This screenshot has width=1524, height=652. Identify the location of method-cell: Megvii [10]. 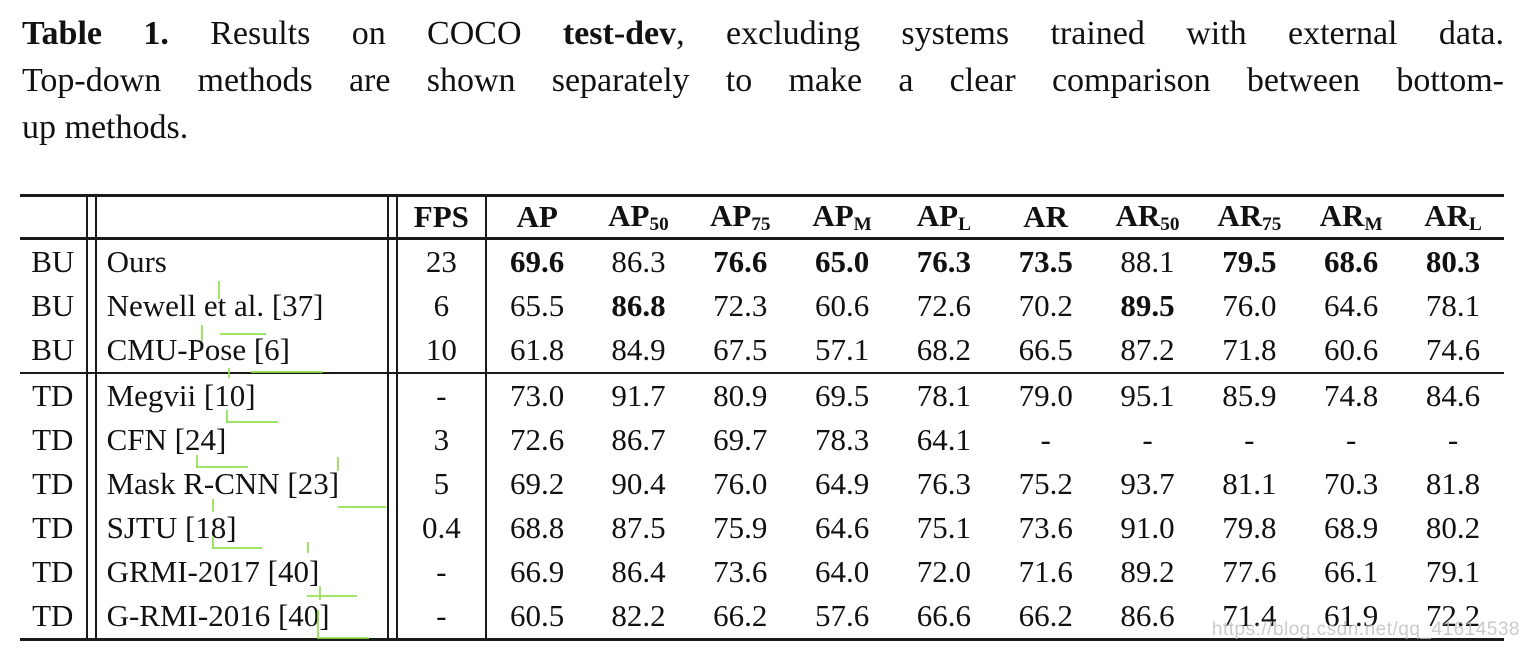
(242, 395).